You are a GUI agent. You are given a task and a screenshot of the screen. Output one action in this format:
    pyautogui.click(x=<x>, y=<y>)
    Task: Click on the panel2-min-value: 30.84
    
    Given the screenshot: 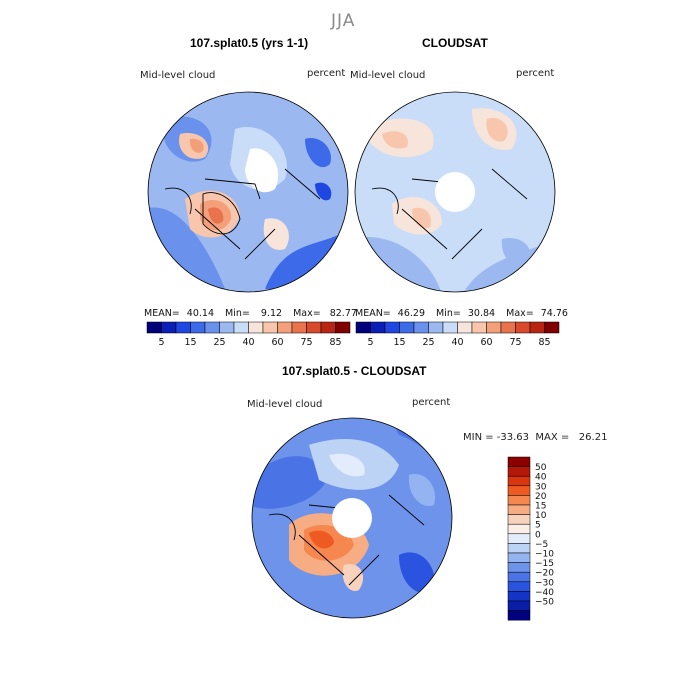 What is the action you would take?
    pyautogui.click(x=481, y=313)
    